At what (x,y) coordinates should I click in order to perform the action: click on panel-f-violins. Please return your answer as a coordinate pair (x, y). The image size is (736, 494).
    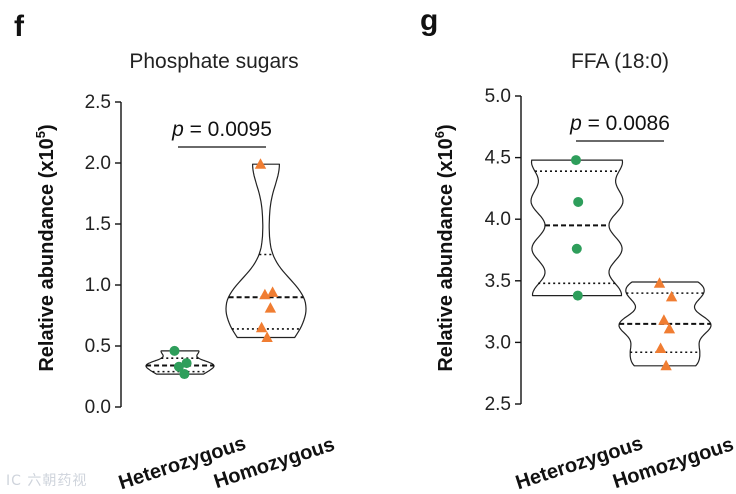
    Looking at the image, I should click on (226, 269).